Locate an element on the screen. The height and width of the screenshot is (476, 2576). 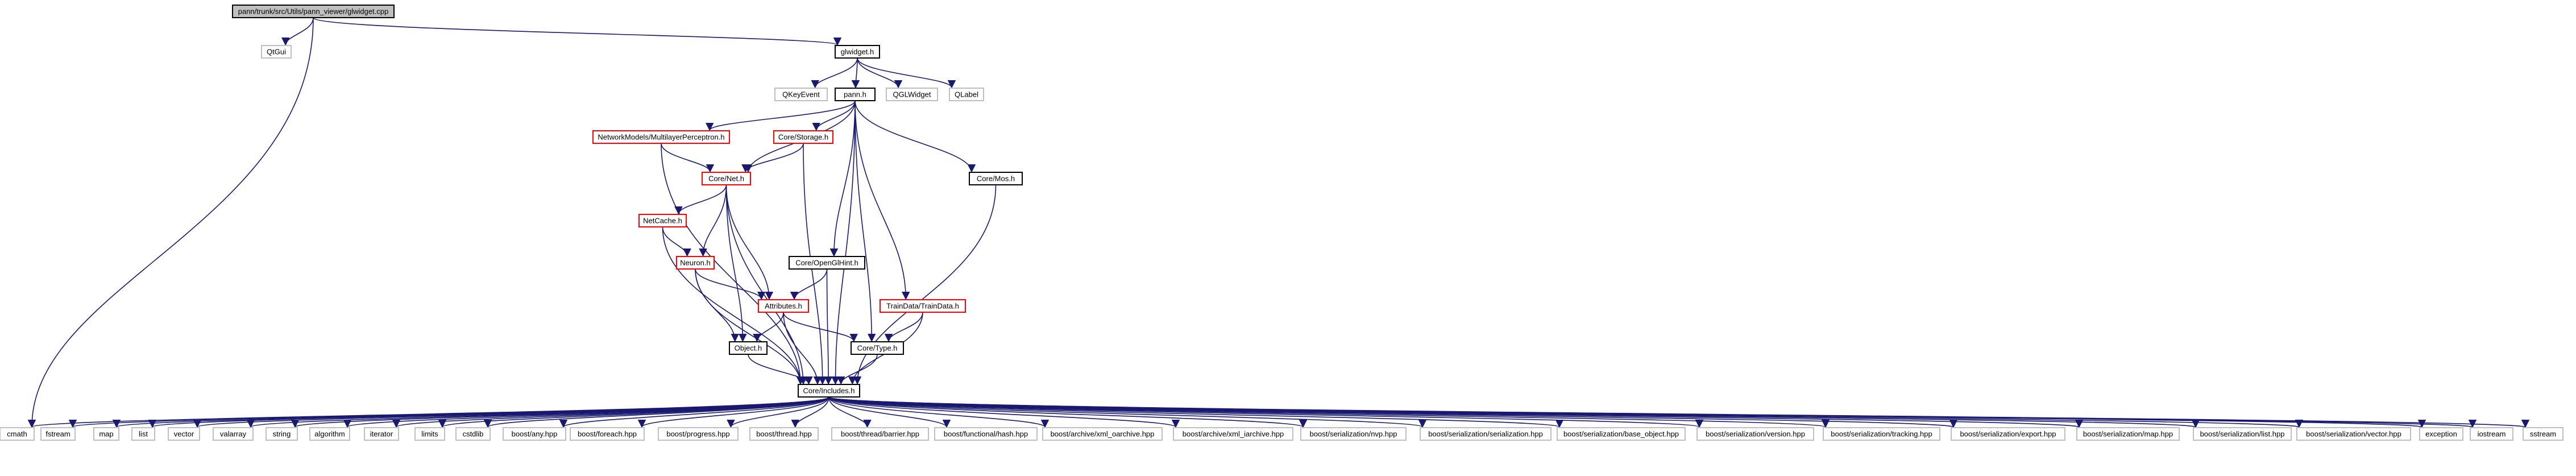
node-glwidget_h: glwidget.h is located at coordinates (858, 52).